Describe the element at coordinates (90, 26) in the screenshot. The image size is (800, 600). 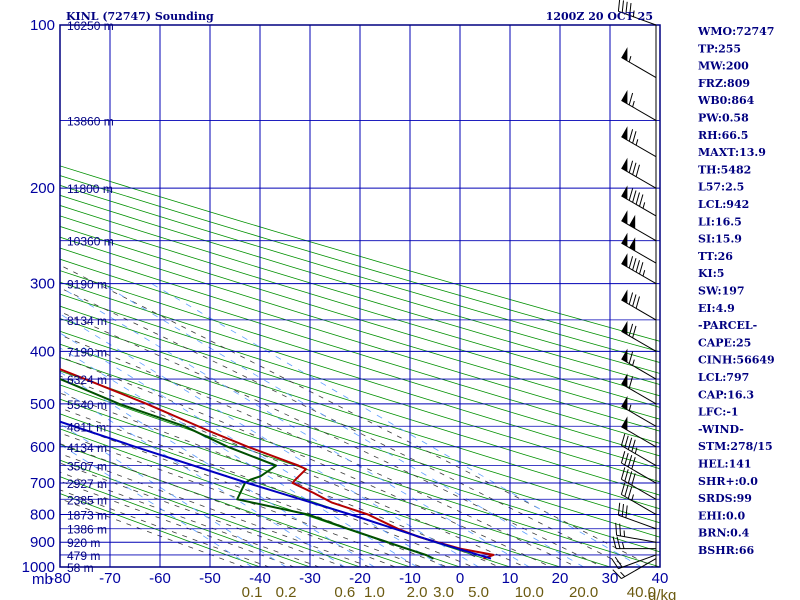
I see `height-label: 16250 m` at that location.